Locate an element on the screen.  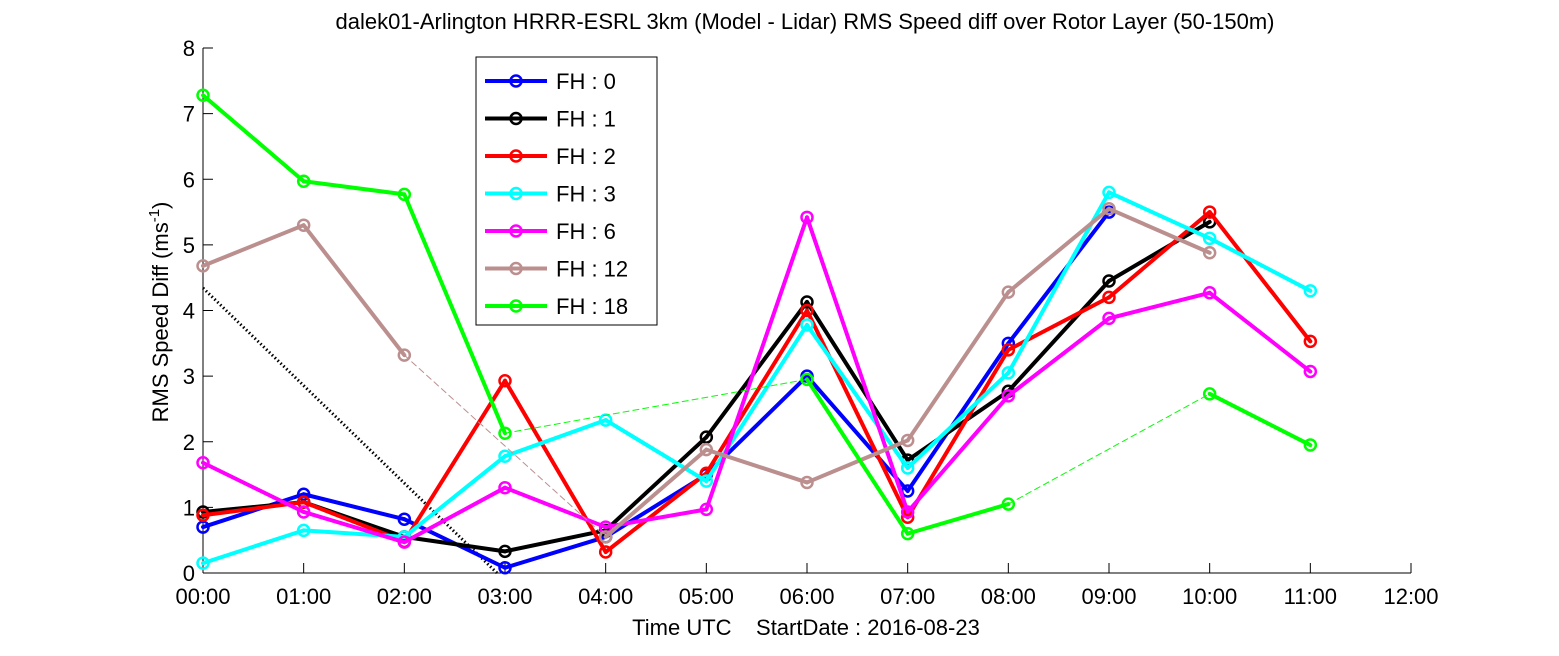
y-tick-label: 5 is located at coordinates (189, 245).